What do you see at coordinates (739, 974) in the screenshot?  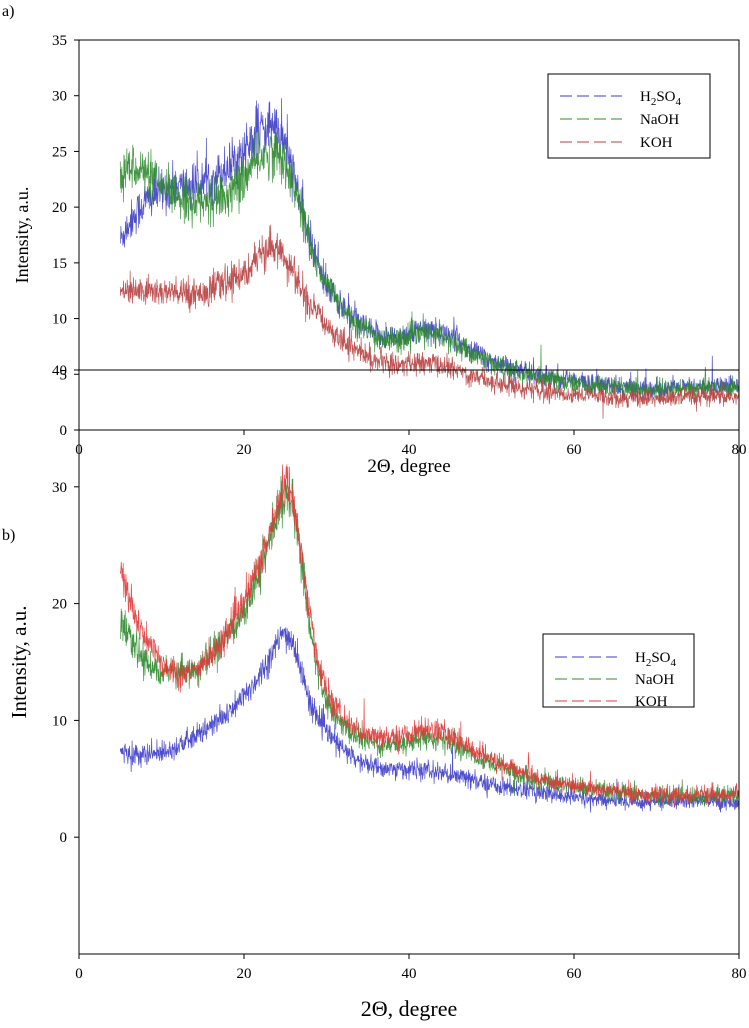 I see `x-tick-label: 80` at bounding box center [739, 974].